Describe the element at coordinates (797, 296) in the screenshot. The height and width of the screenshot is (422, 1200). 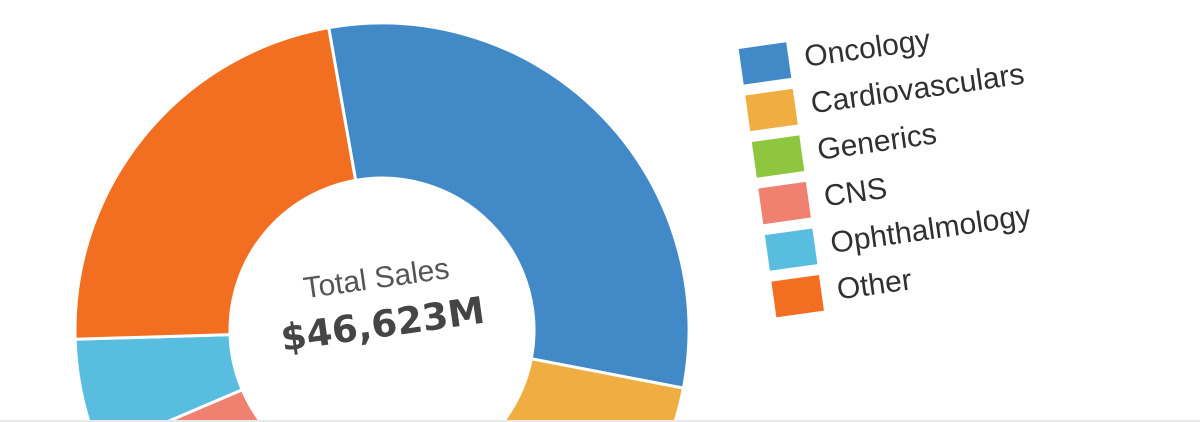
I see `legend-swatch-other` at that location.